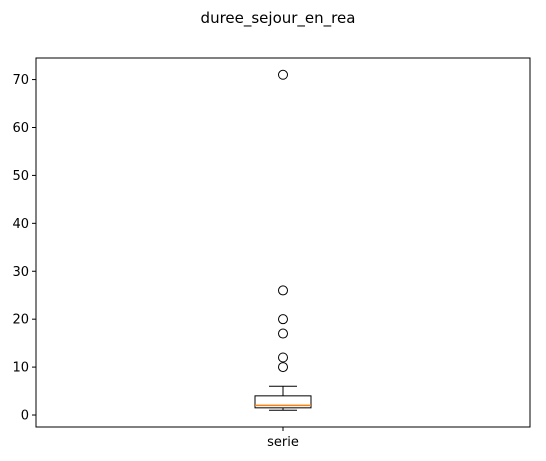 This screenshot has width=546, height=461. What do you see at coordinates (20, 176) in the screenshot?
I see `y-tick-label-50: 50` at bounding box center [20, 176].